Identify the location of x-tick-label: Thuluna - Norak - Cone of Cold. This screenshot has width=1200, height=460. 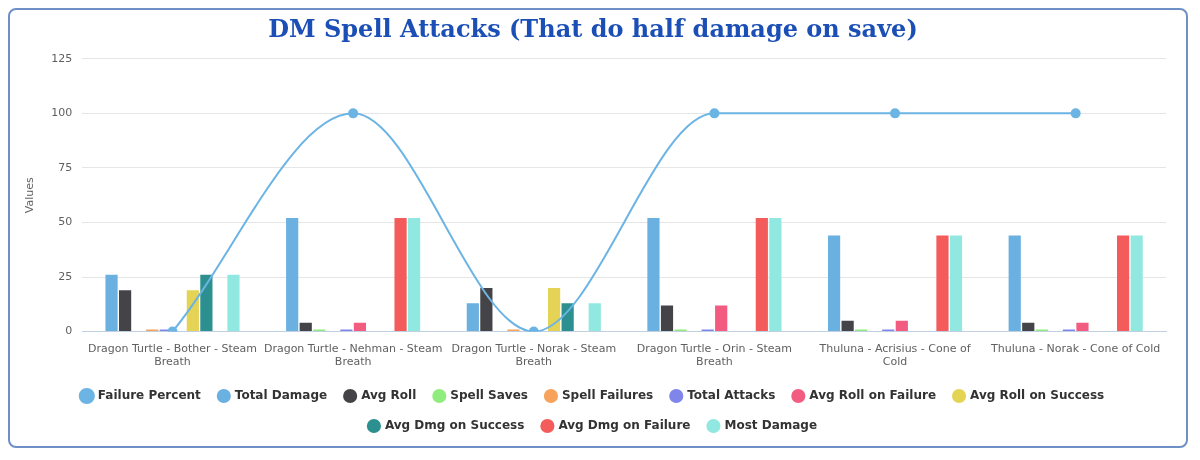
(1075, 349).